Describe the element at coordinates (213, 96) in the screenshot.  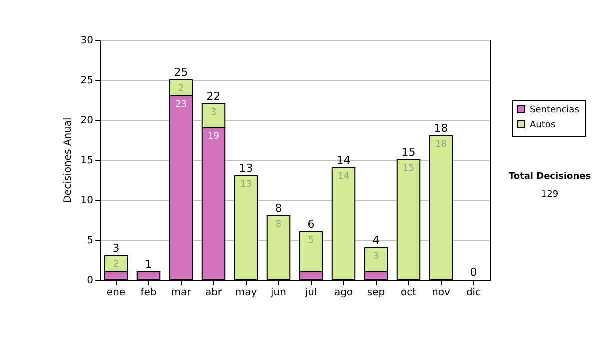
I see `total-label: 22` at that location.